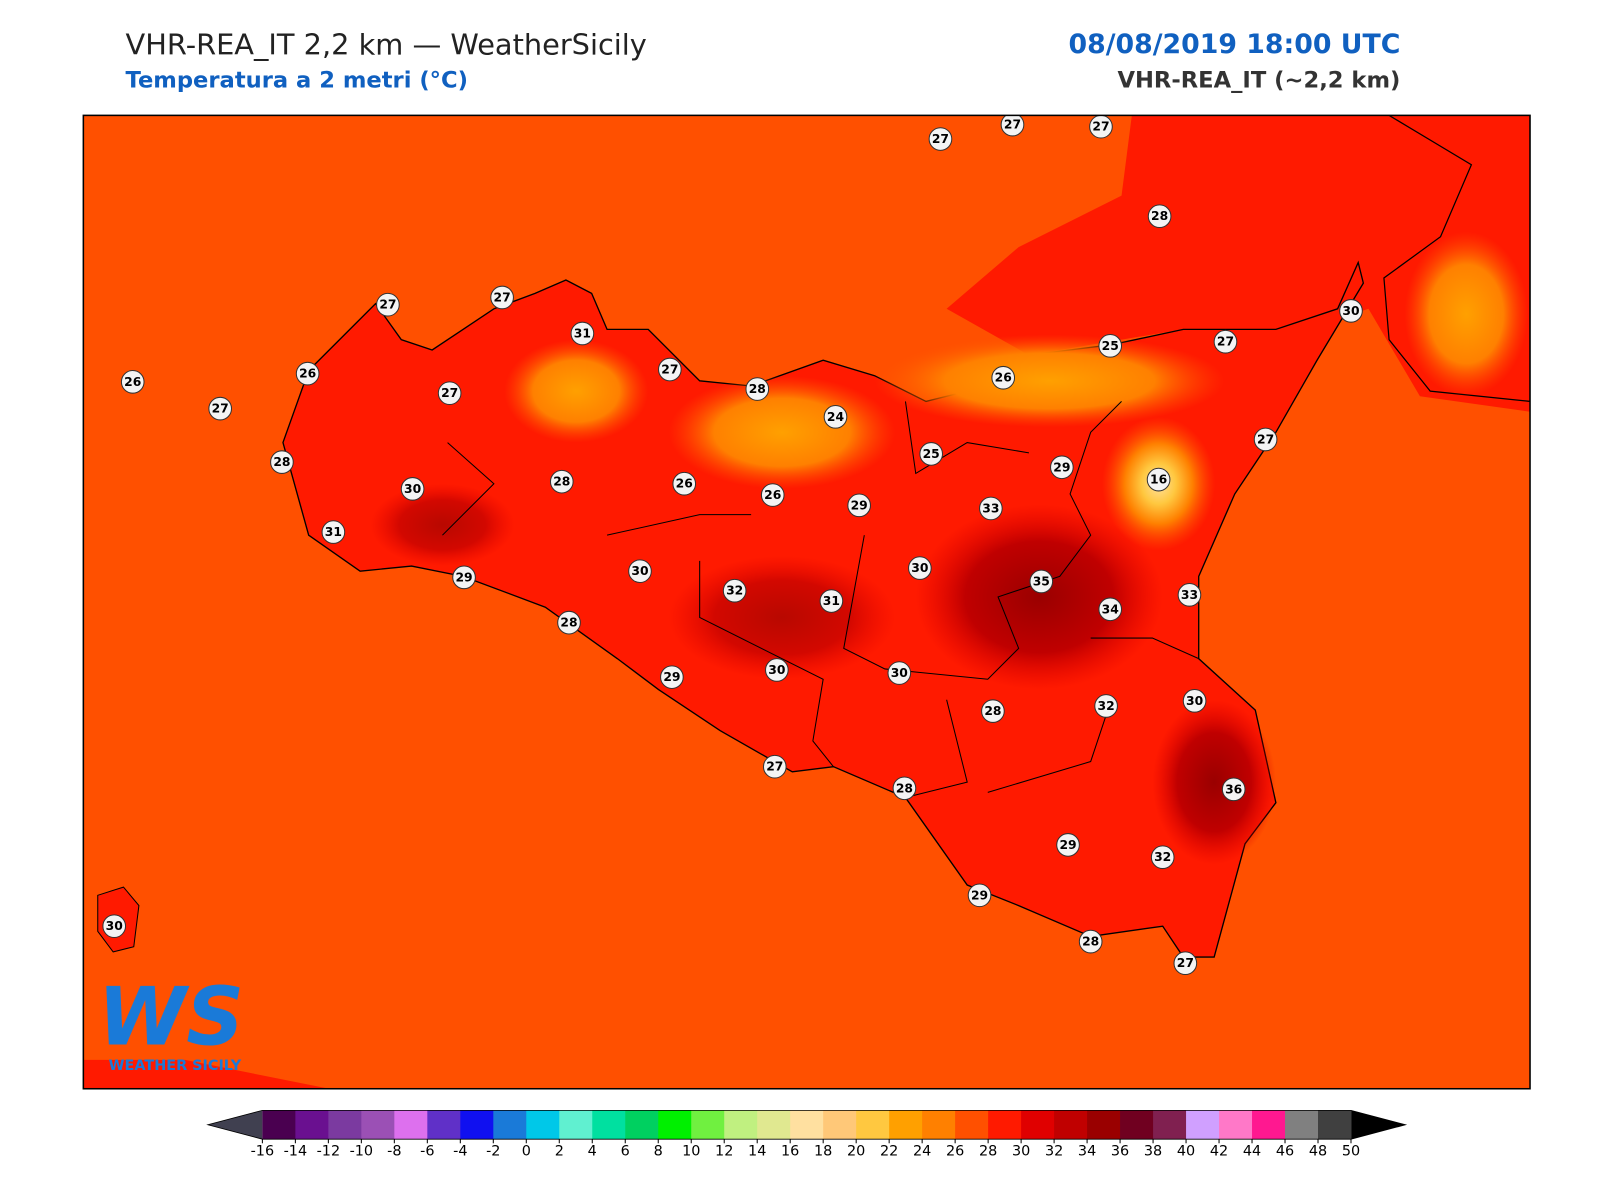  What do you see at coordinates (1110, 346) in the screenshot?
I see `station-value: 25` at bounding box center [1110, 346].